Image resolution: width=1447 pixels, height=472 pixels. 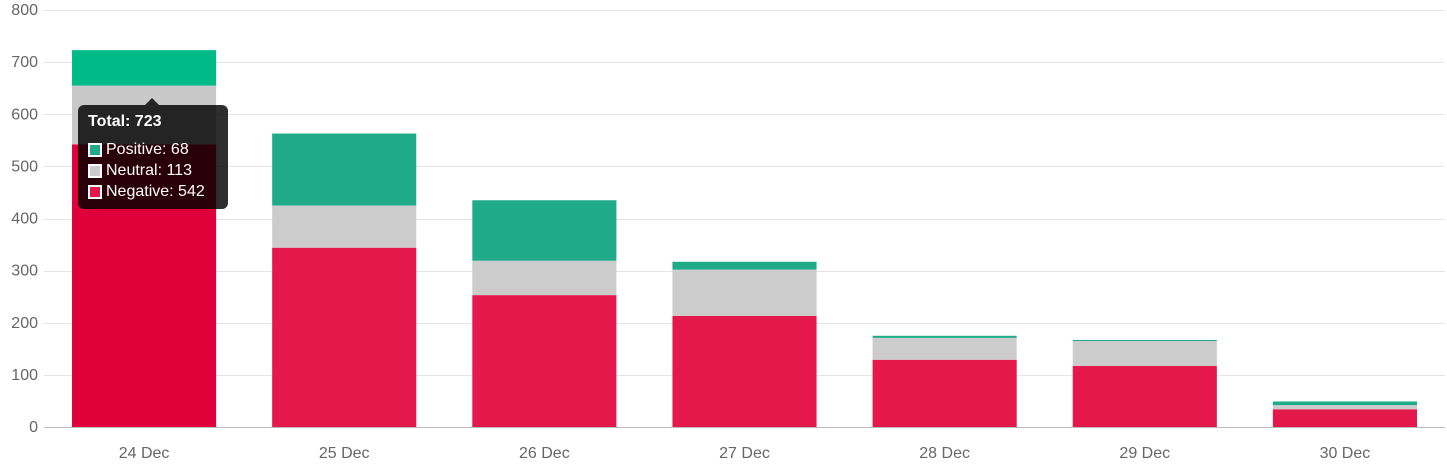 What do you see at coordinates (944, 453) in the screenshot?
I see `x-tick-label-4: 28 Dec` at bounding box center [944, 453].